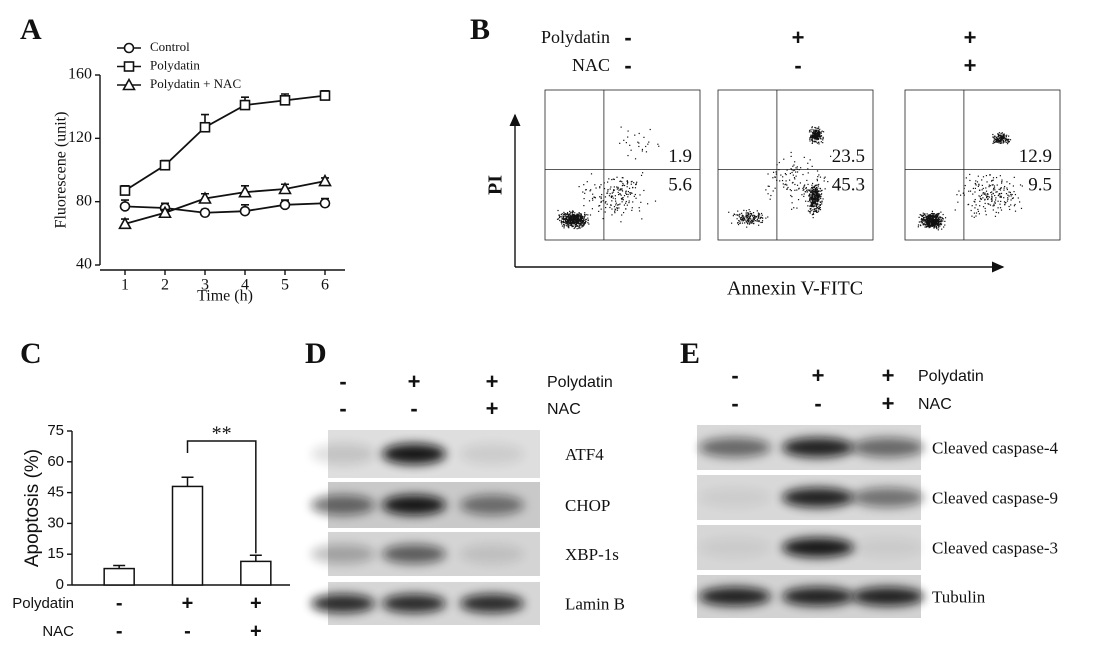 This screenshot has height=655, width=1099. I want to click on row-label: NAC, so click(564, 409).